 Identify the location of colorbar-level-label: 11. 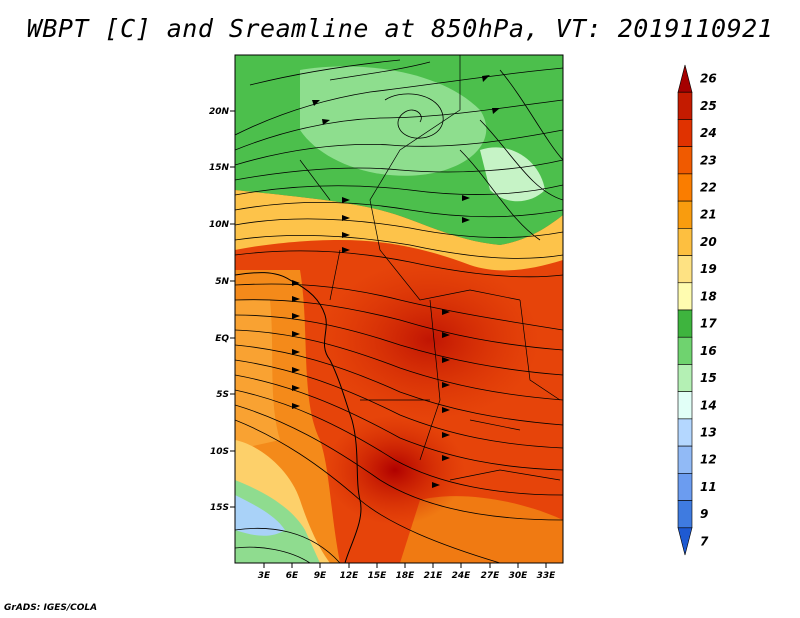
(708, 487).